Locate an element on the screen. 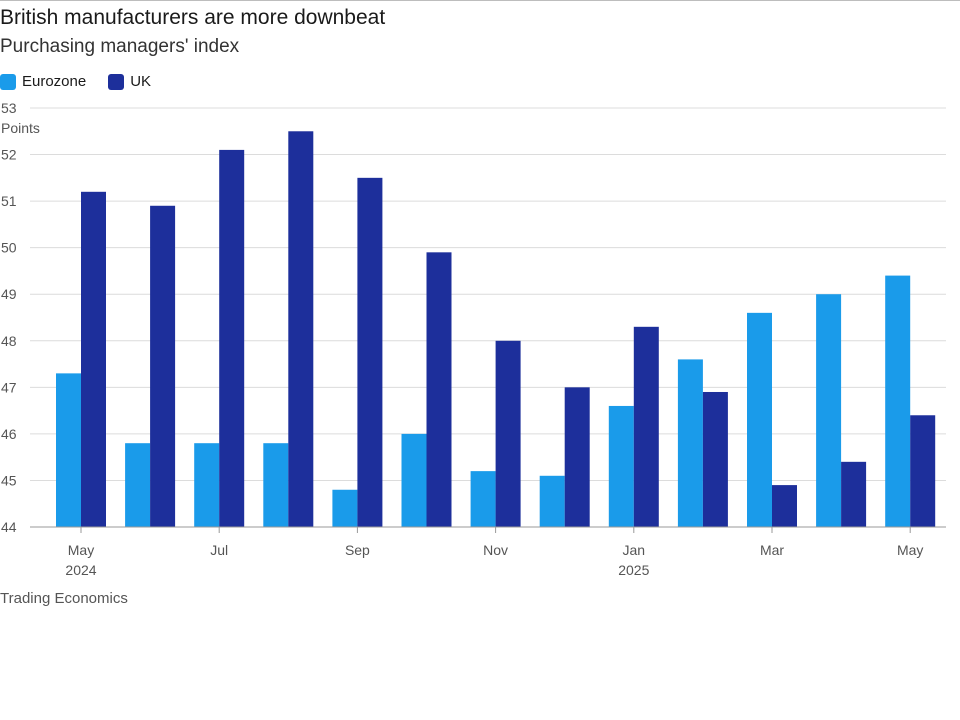 The width and height of the screenshot is (960, 720). x-axis: May 2024 Jul Sep Nov Jan 2025 Mar May is located at coordinates (488, 552).